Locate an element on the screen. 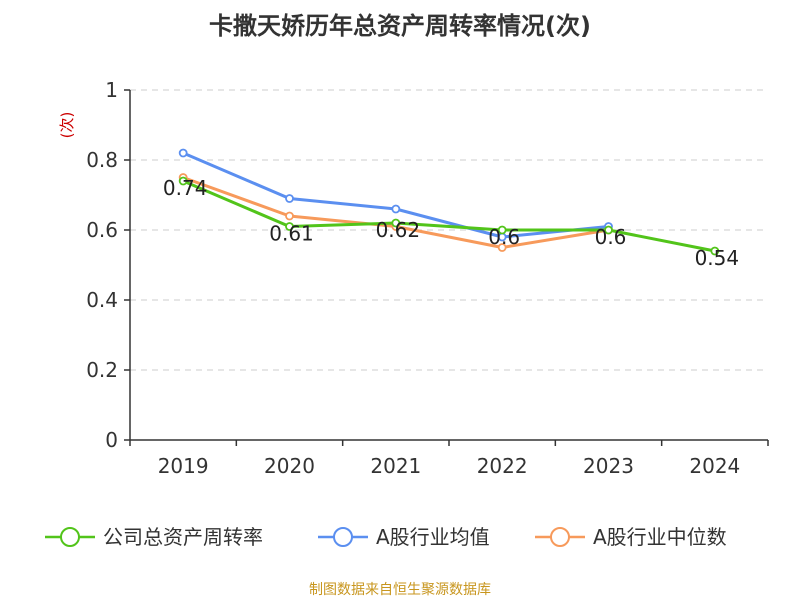 The width and height of the screenshot is (800, 600). data-labels: 0.74 0.61 0.62 0.6 0.6 0.54 is located at coordinates (451, 223).